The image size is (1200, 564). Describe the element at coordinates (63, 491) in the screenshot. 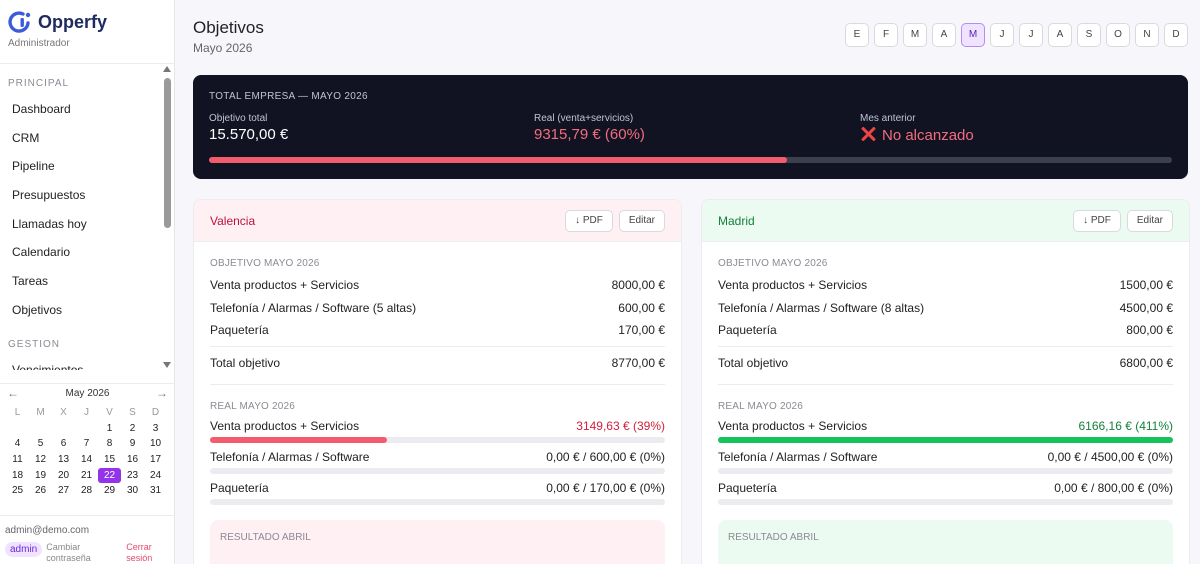

I see `calendar-day: 27` at that location.